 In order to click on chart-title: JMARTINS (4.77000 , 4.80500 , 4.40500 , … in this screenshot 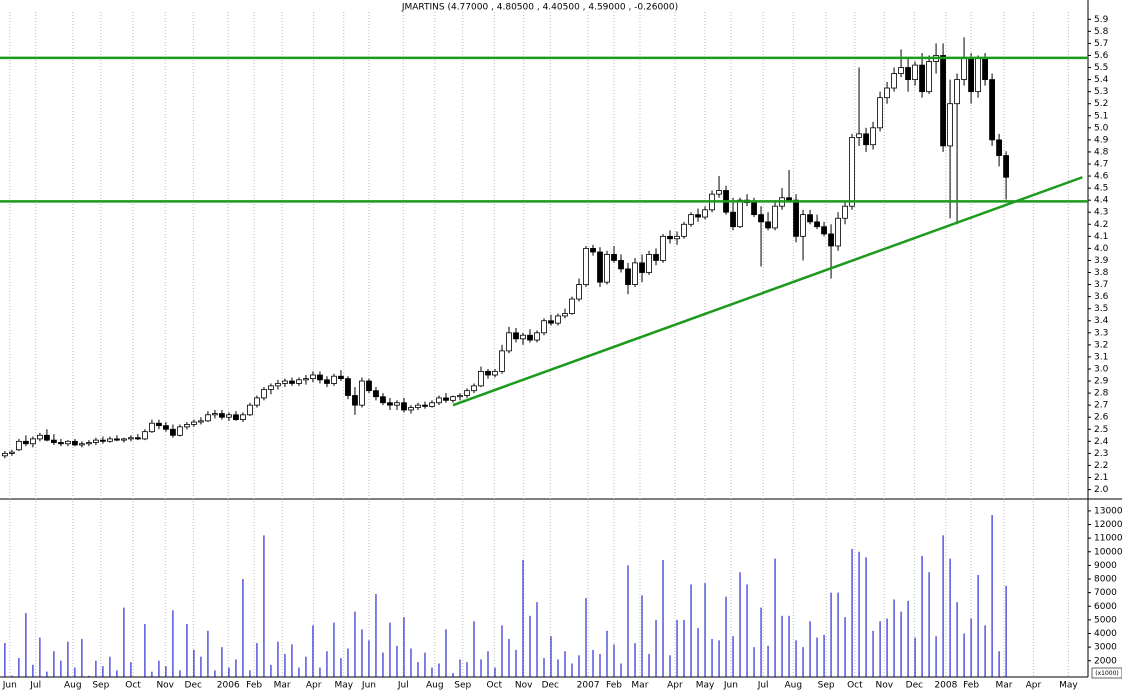, I will do `click(539, 8)`.